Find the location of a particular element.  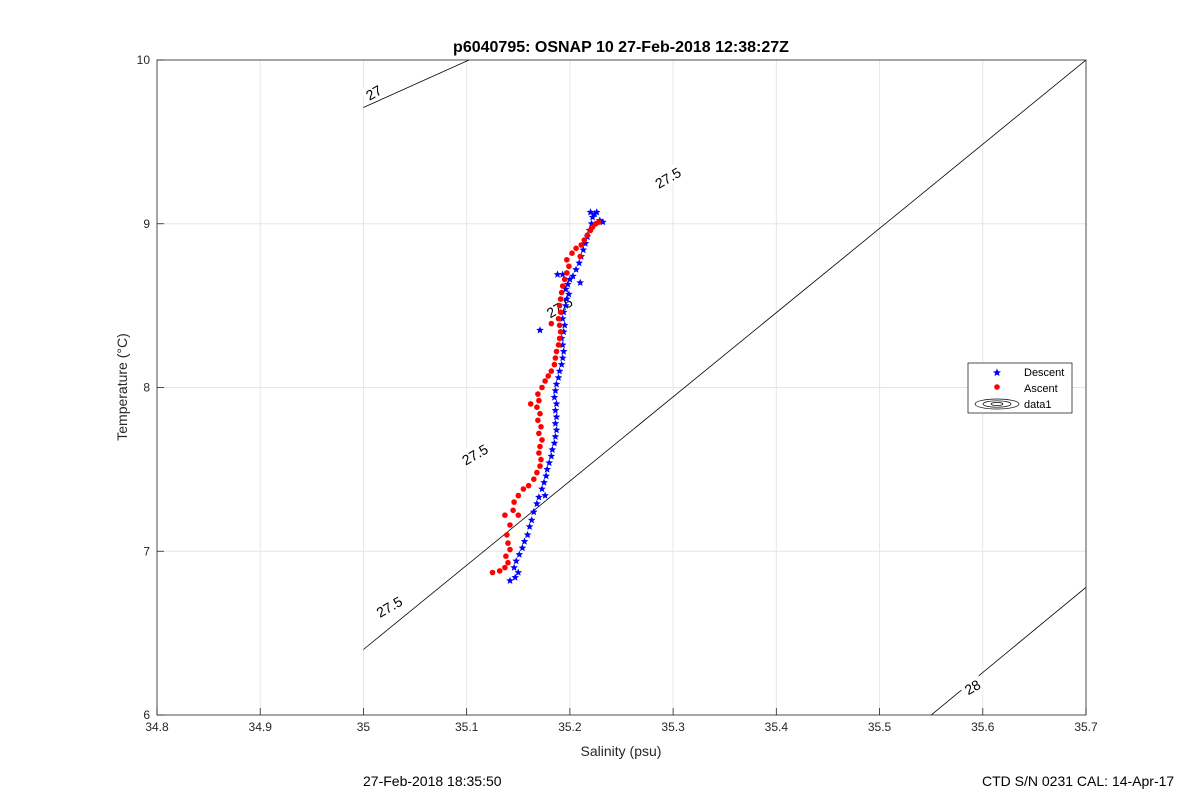

y-tick-label: 7 is located at coordinates (146, 551).